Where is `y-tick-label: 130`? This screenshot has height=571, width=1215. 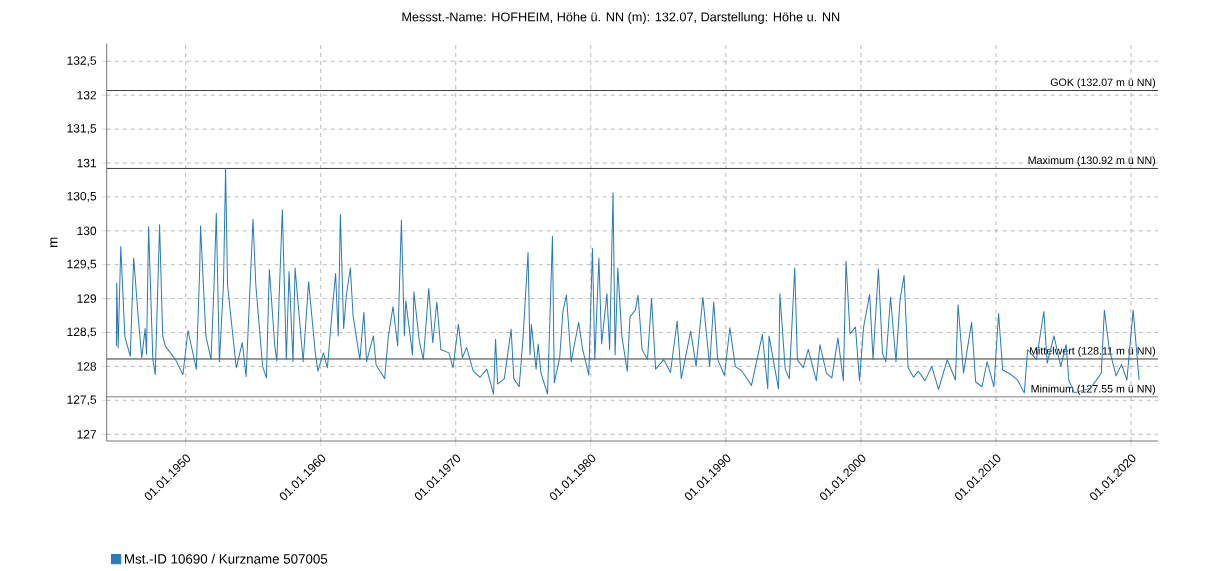 y-tick-label: 130 is located at coordinates (87, 231).